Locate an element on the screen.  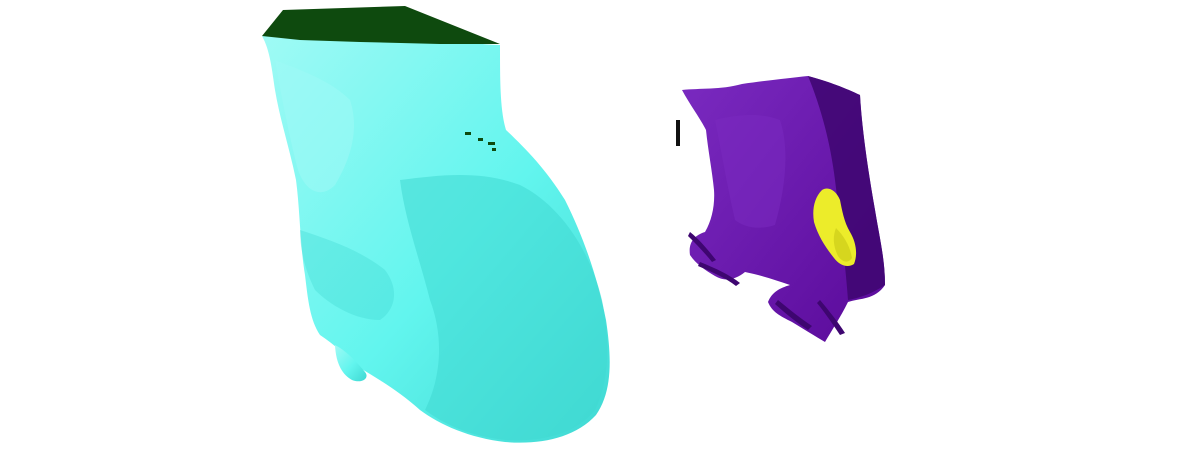
right-mesh-strands is located at coordinates (766, 283).